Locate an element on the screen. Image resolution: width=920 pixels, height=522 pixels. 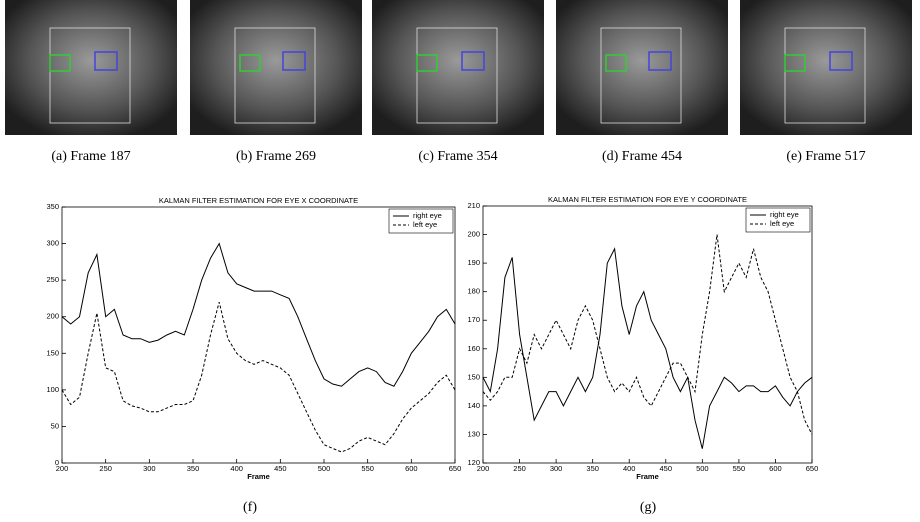
y-tick-label: 50 is located at coordinates (55, 425).